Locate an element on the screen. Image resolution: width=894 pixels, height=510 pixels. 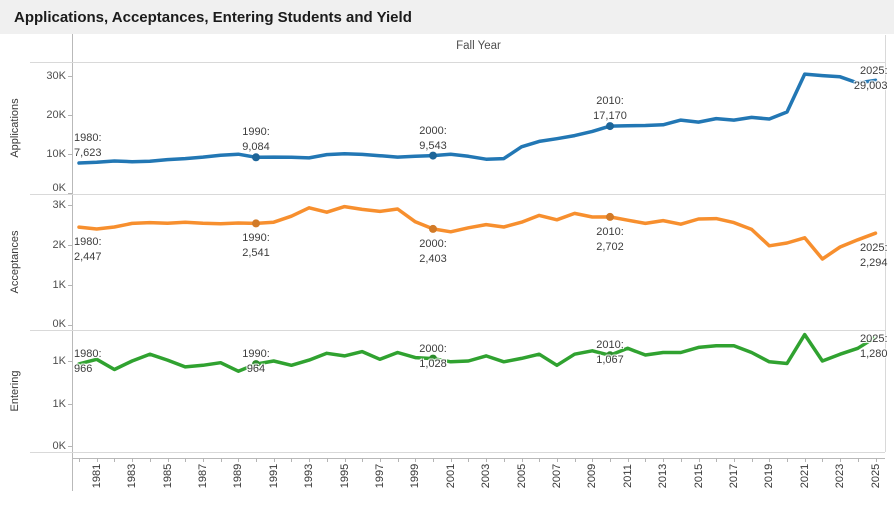
acceptances-data-point-marker-1990 is located at coordinates (256, 223).